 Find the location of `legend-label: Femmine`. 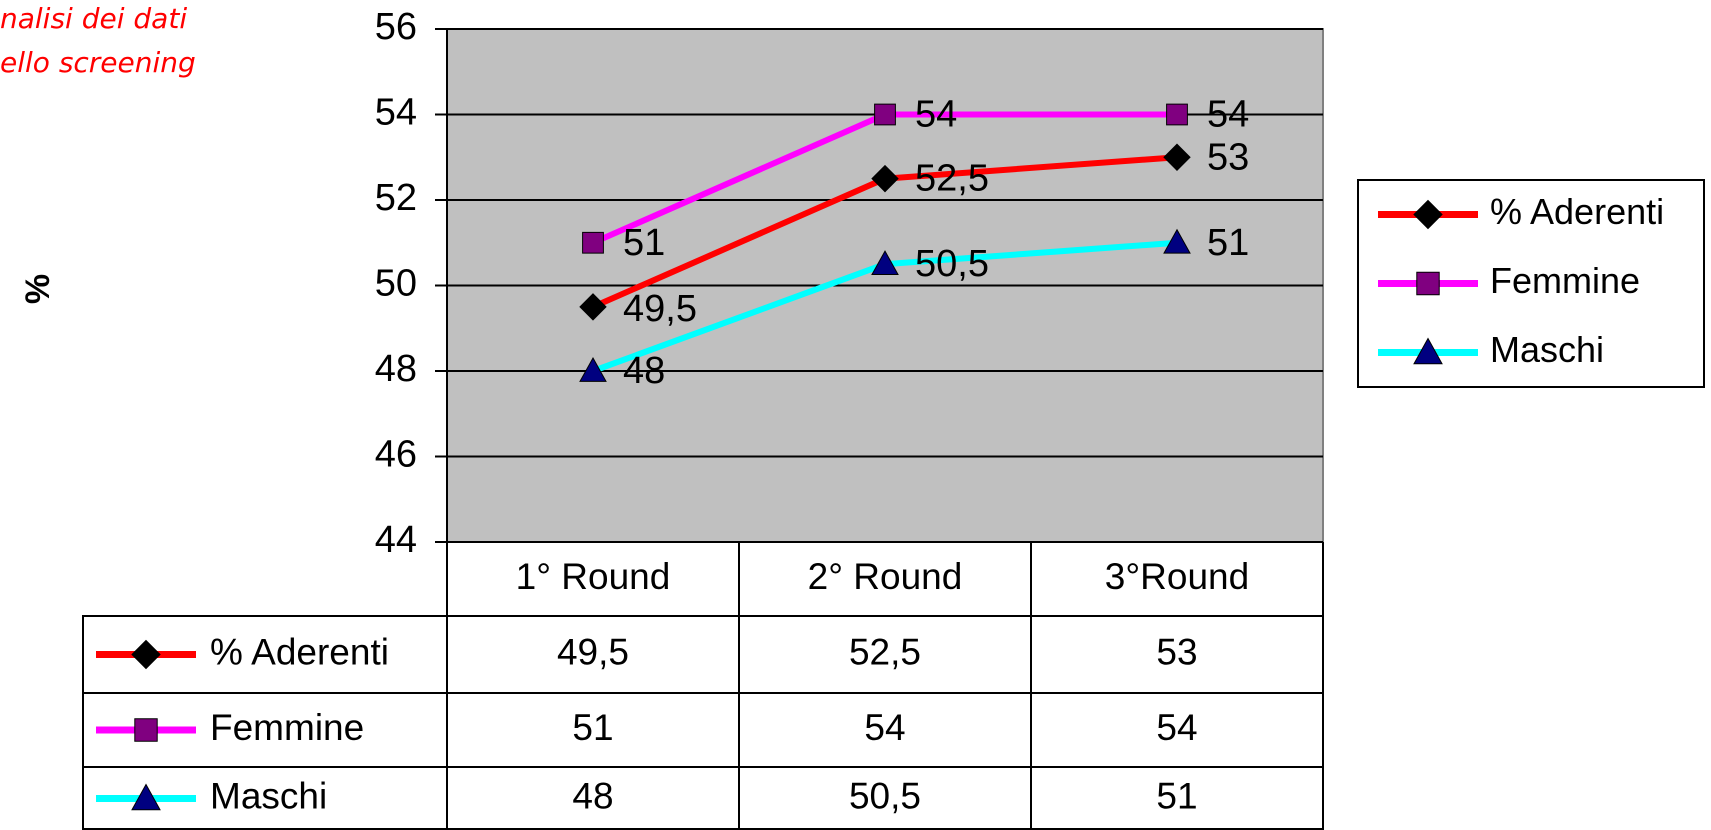

legend-label: Femmine is located at coordinates (1565, 280).